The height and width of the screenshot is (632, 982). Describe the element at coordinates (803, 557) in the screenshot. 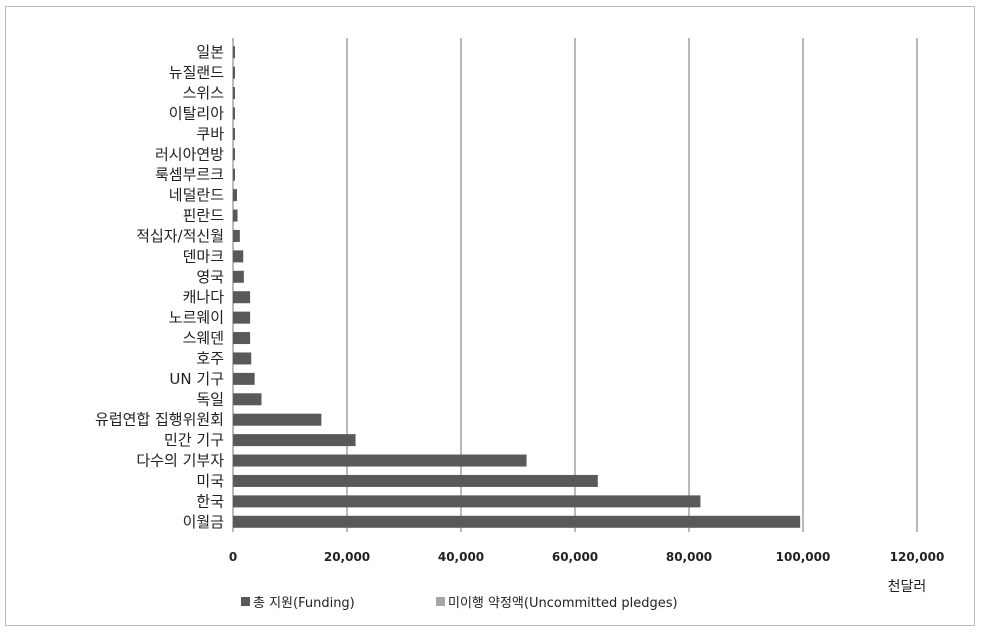

I see `x-tick-label: 100,000` at that location.